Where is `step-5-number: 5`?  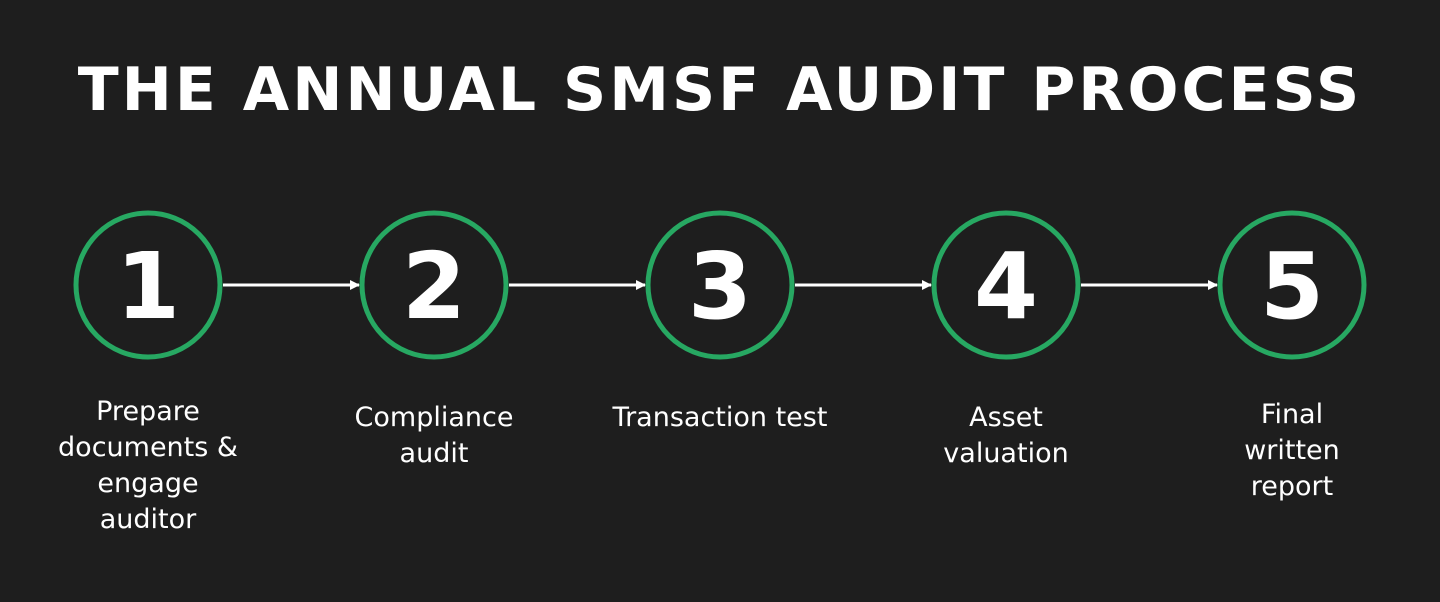 step-5-number: 5 is located at coordinates (1292, 286).